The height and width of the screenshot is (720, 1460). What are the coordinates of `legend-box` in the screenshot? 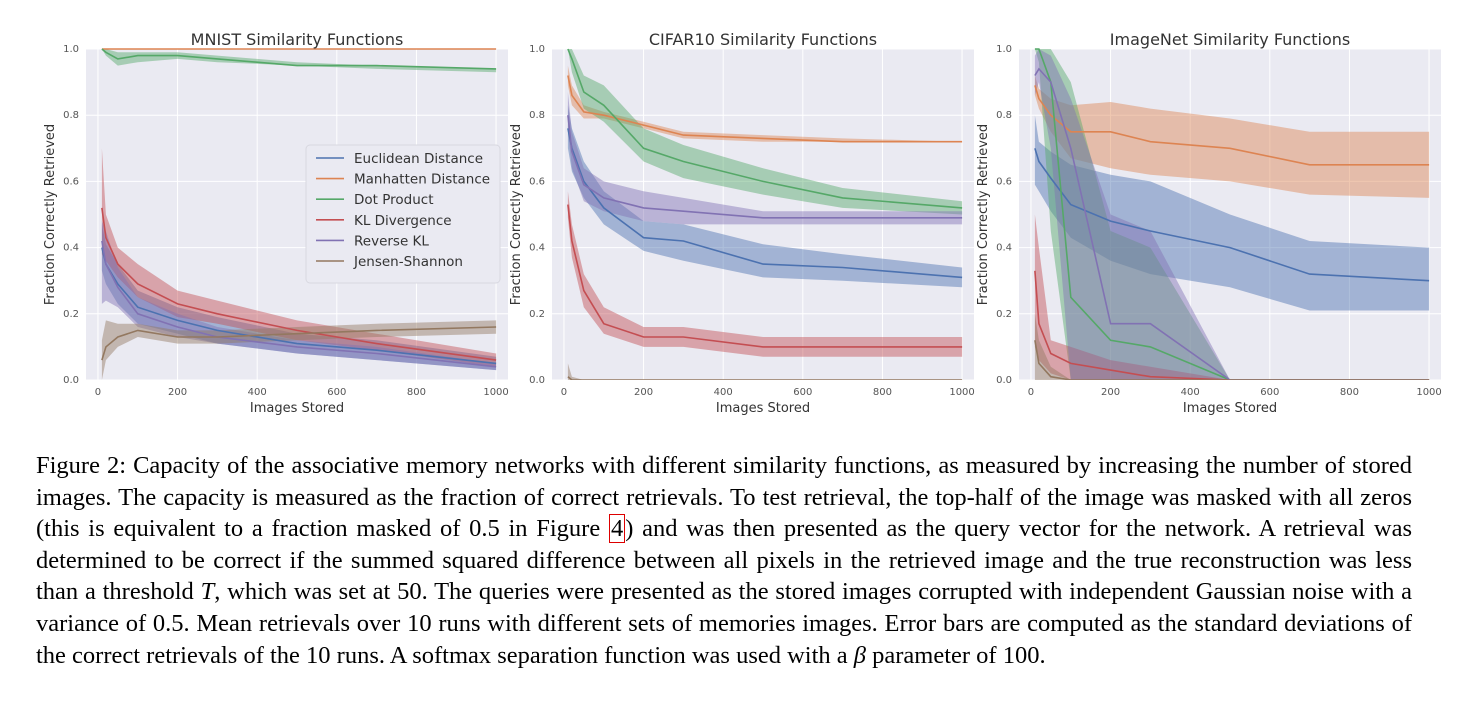 It's located at (403, 214).